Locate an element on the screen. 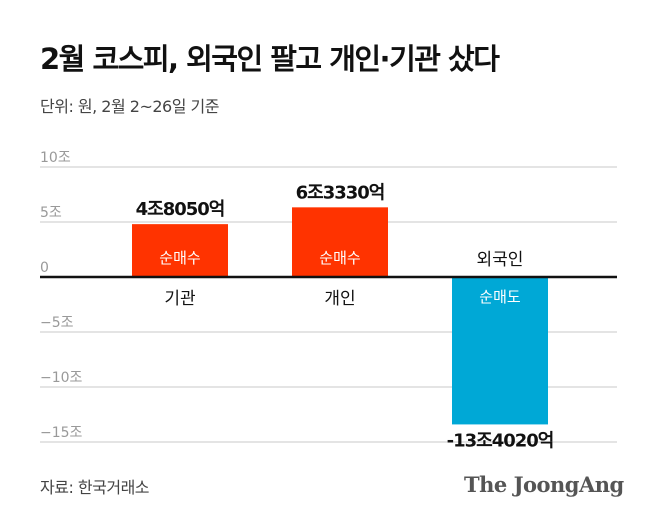 This screenshot has width=658, height=522. value-label: -13조4020억 is located at coordinates (500, 440).